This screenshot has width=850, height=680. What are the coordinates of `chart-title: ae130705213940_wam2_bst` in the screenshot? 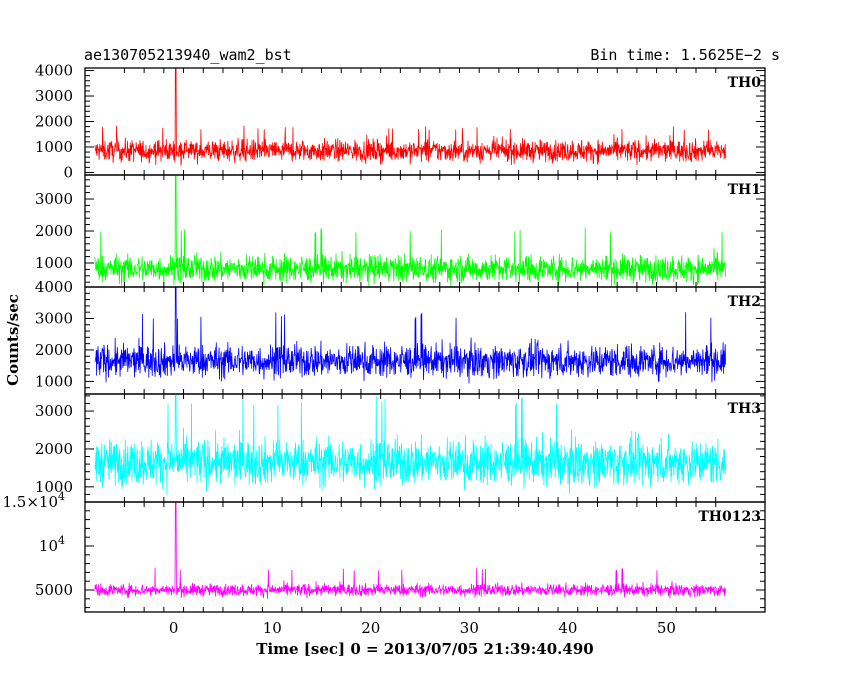 It's located at (188, 55).